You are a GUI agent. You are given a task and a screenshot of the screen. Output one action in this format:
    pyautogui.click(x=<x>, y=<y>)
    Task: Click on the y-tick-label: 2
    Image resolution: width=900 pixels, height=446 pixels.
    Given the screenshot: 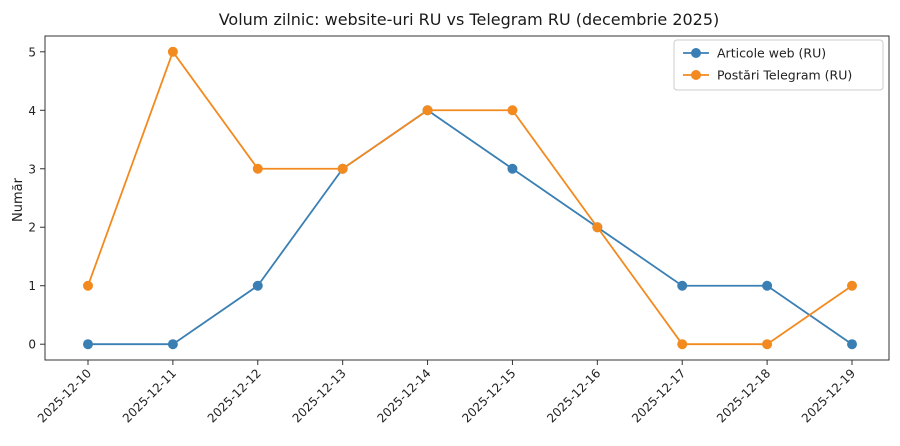 What is the action you would take?
    pyautogui.click(x=32, y=228)
    